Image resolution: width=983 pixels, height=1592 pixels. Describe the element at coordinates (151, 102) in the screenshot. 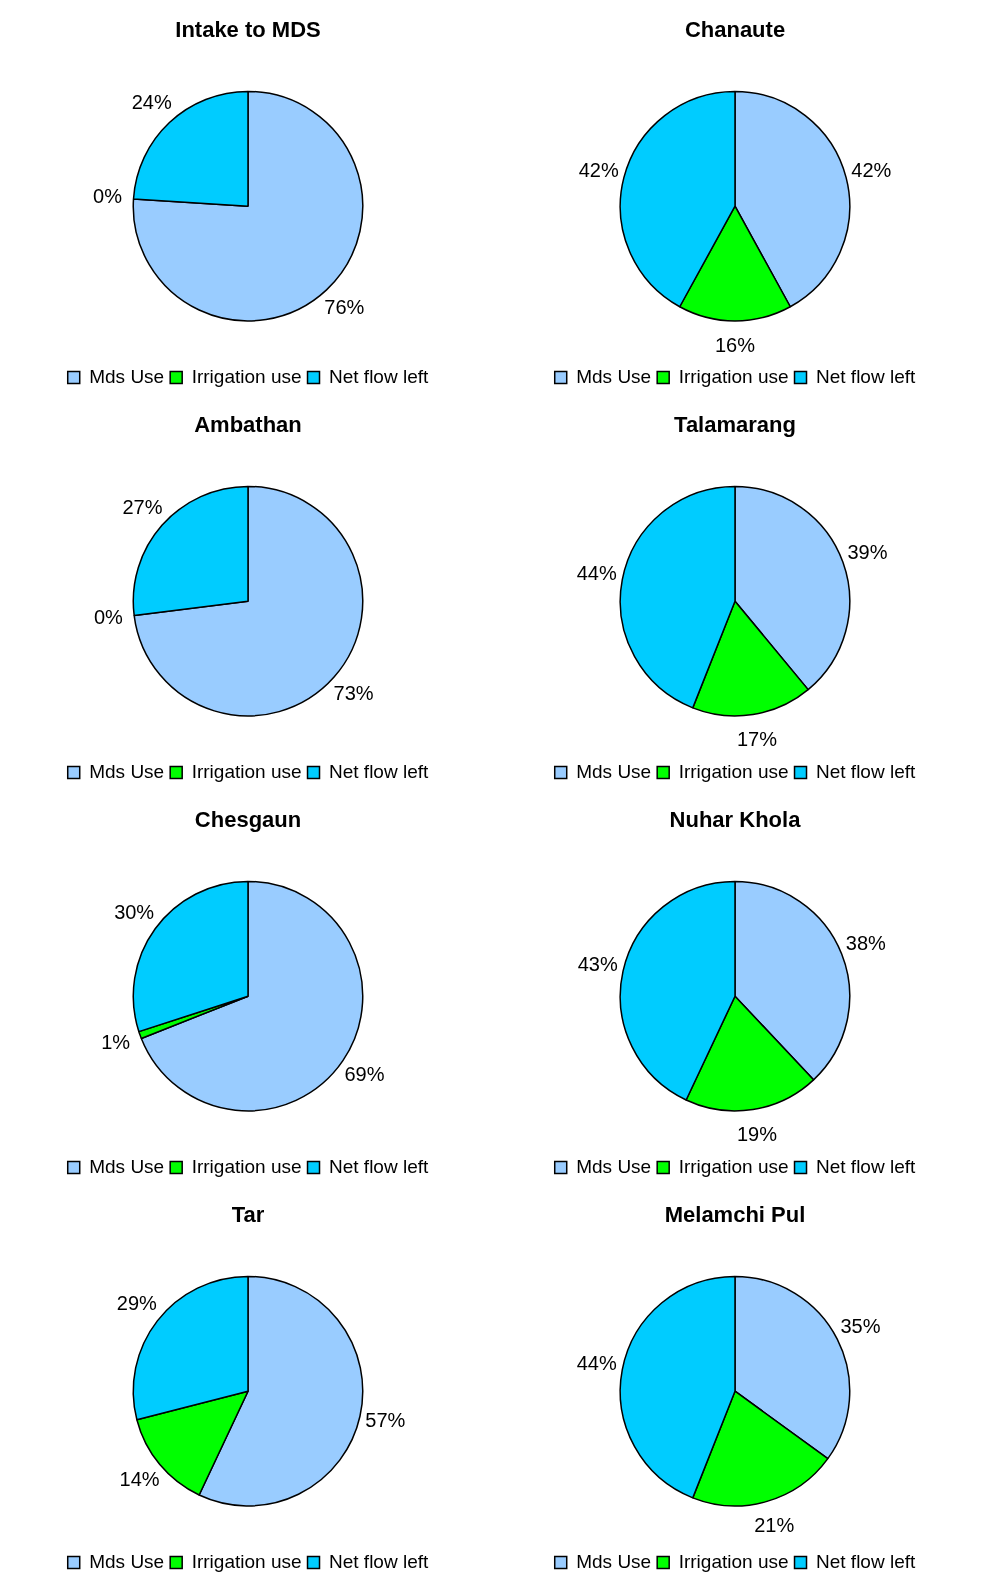

I see `data-label: 24%` at that location.